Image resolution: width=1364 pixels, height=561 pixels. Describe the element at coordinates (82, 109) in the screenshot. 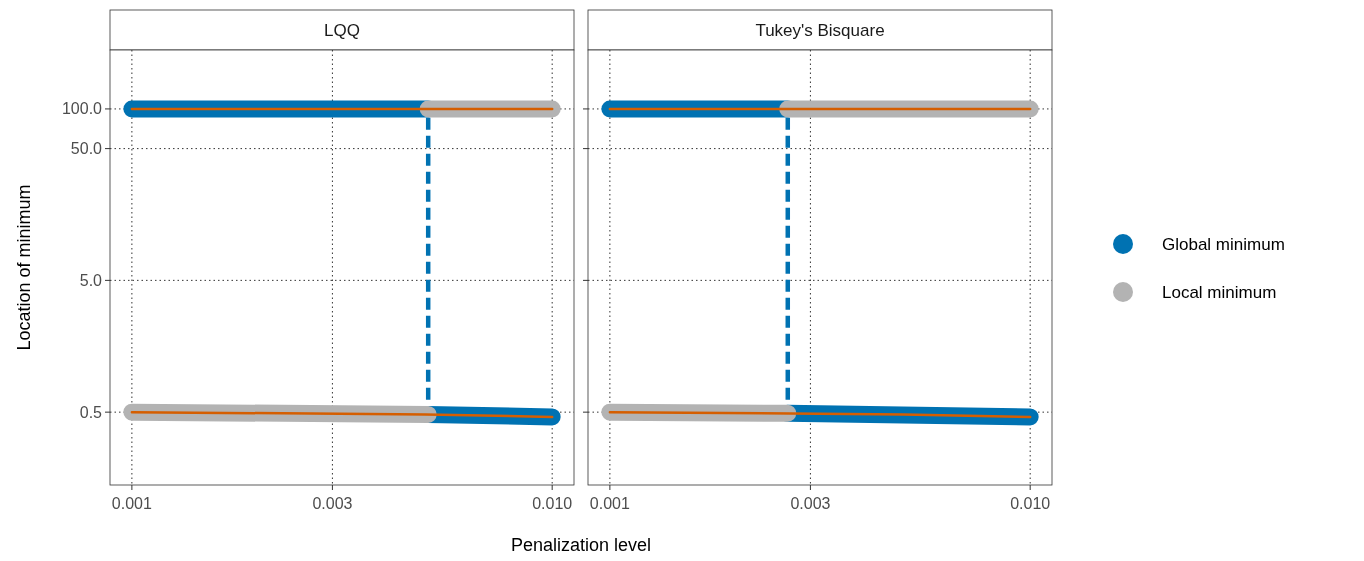

I see `y-tick-label: 100.0` at that location.